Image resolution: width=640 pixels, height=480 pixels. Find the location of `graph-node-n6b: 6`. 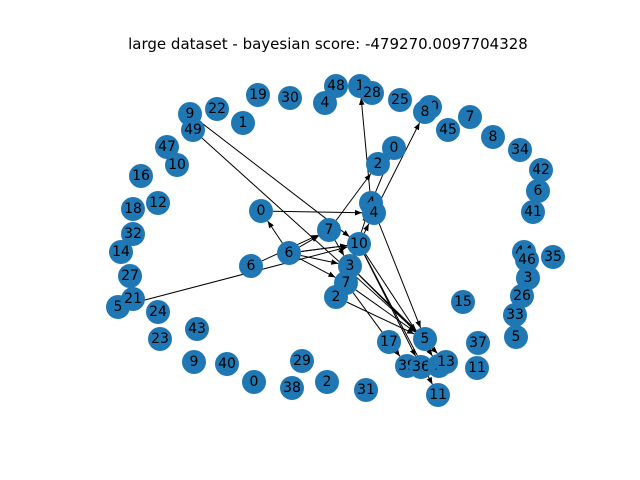

graph-node-n6b: 6 is located at coordinates (251, 266).